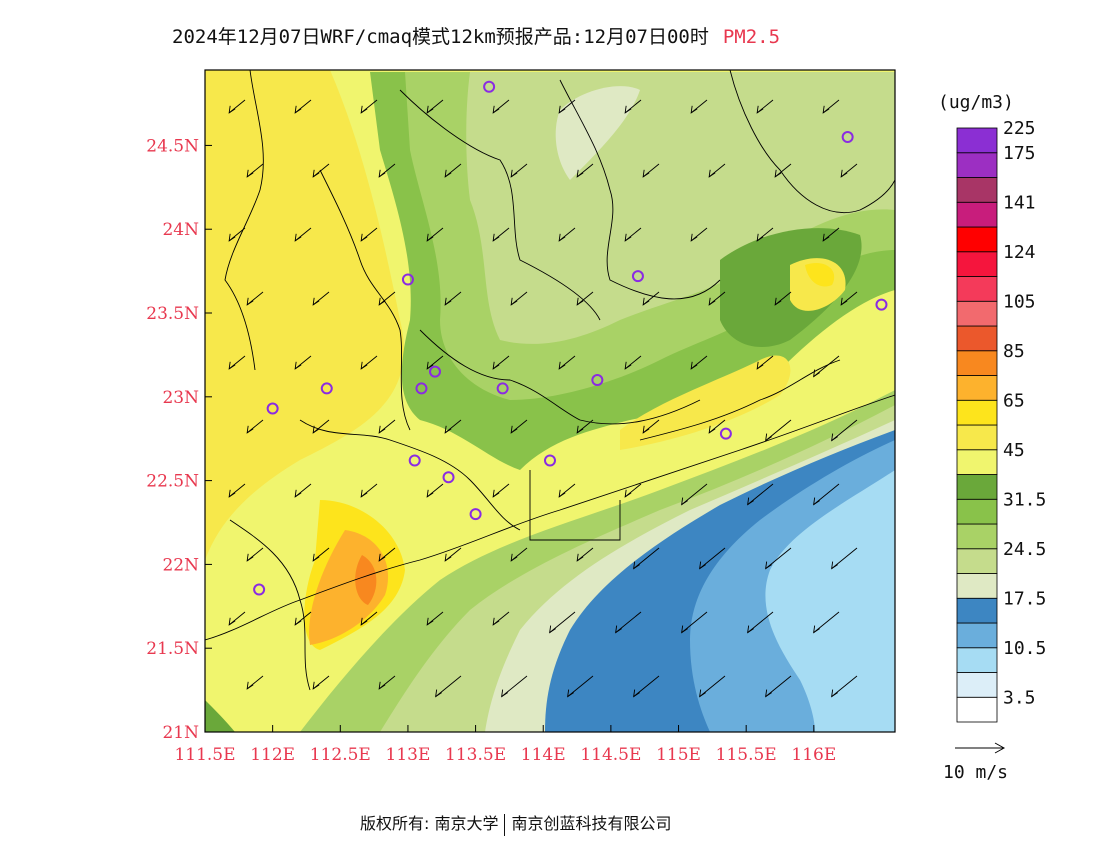  What do you see at coordinates (180, 230) in the screenshot?
I see `lat-tick-label: 24N` at bounding box center [180, 230].